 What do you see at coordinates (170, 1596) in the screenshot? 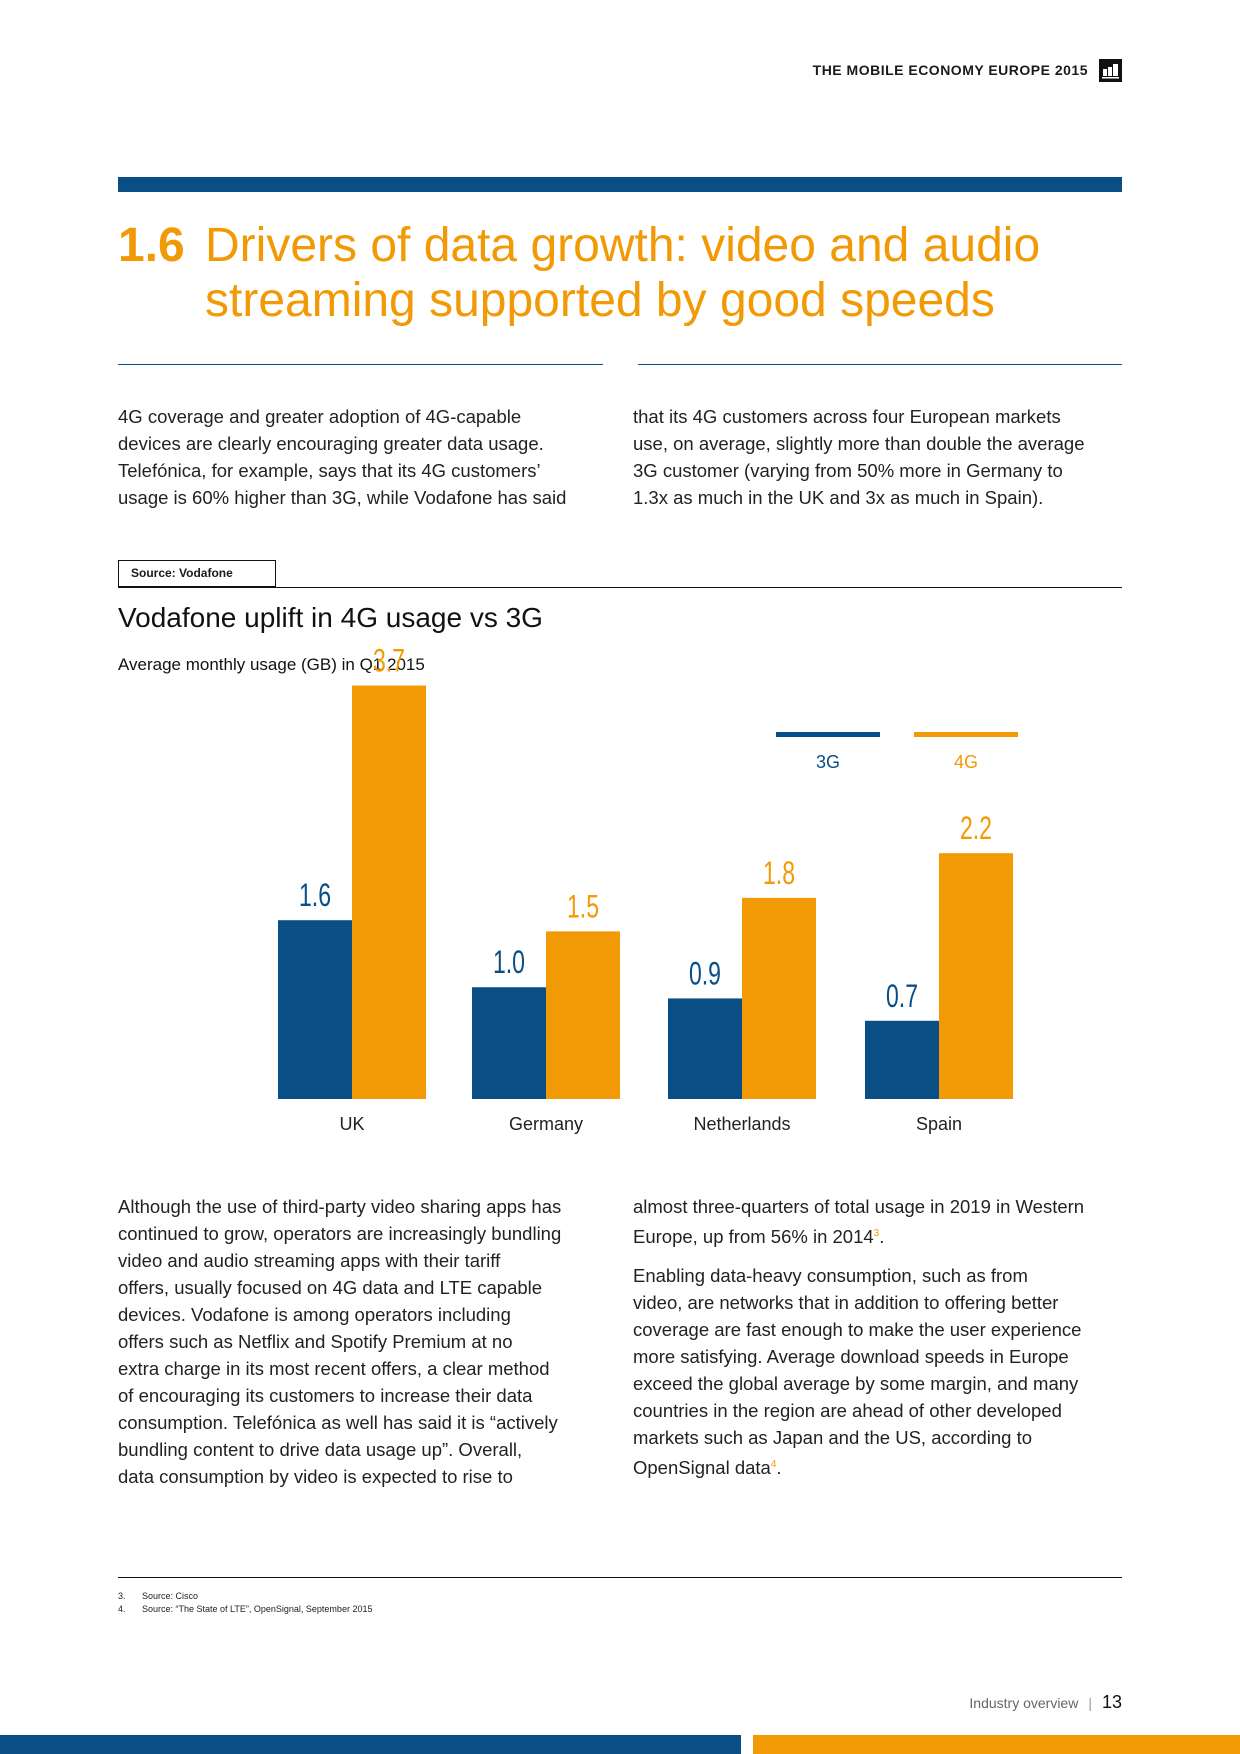
I see `footnote-text: Source: Cisco` at bounding box center [170, 1596].